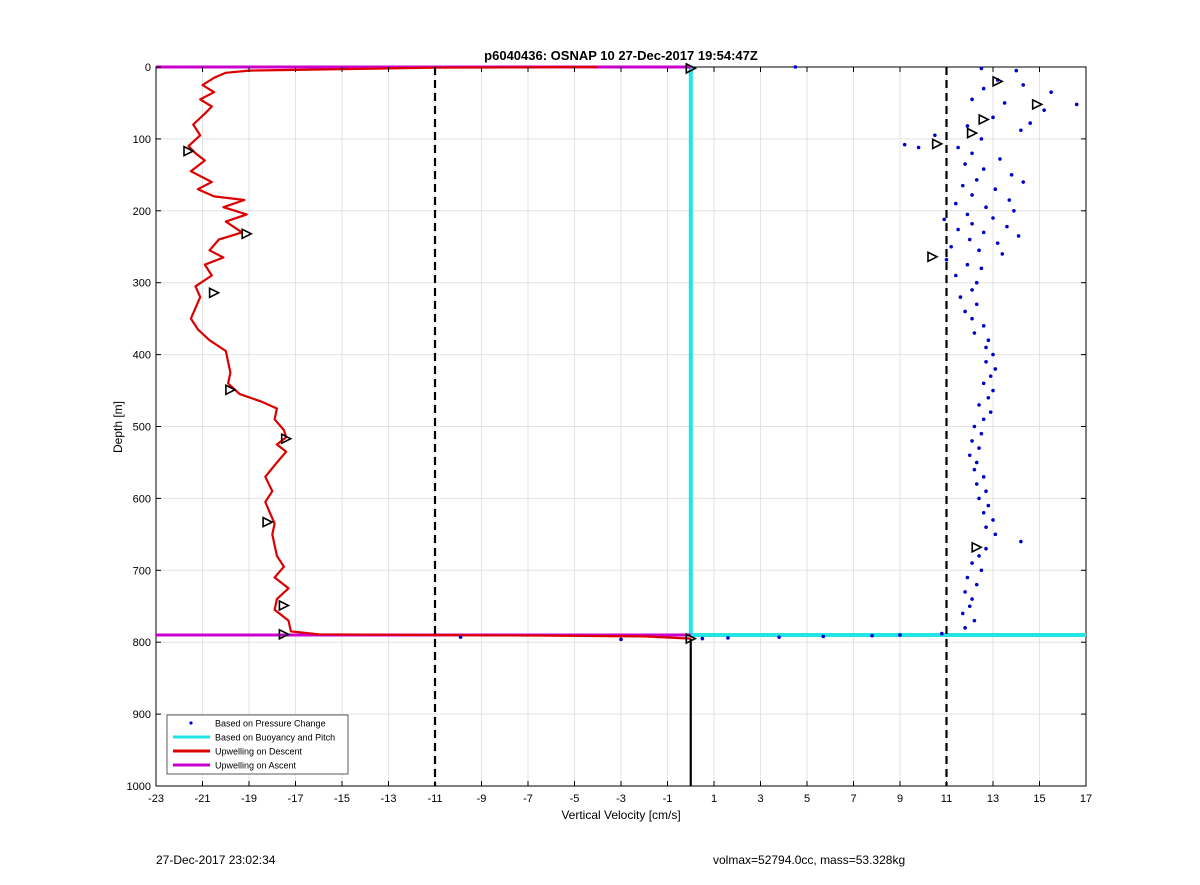 The height and width of the screenshot is (885, 1200). Describe the element at coordinates (256, 766) in the screenshot. I see `legend-label: Upwelling on Ascent` at that location.